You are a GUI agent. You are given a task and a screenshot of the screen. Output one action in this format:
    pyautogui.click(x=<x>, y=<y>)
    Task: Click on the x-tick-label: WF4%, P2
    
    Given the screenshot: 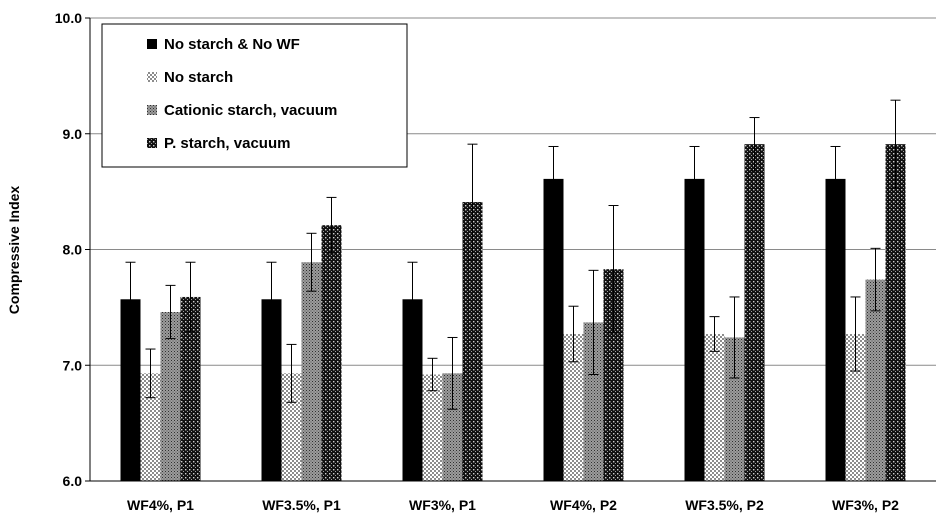 What is the action you would take?
    pyautogui.click(x=583, y=505)
    